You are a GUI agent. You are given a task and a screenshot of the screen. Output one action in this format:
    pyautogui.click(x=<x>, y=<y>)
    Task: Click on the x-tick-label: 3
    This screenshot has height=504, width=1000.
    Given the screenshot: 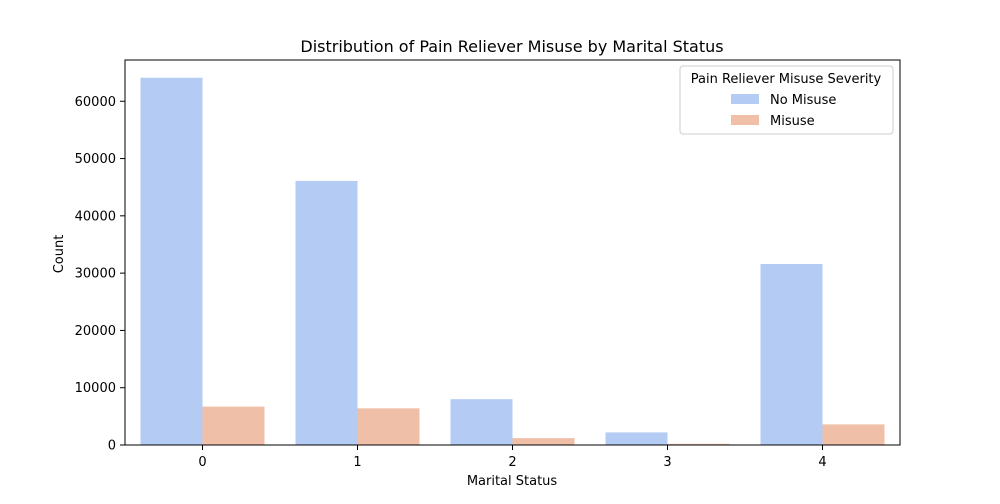 What is the action you would take?
    pyautogui.click(x=667, y=462)
    